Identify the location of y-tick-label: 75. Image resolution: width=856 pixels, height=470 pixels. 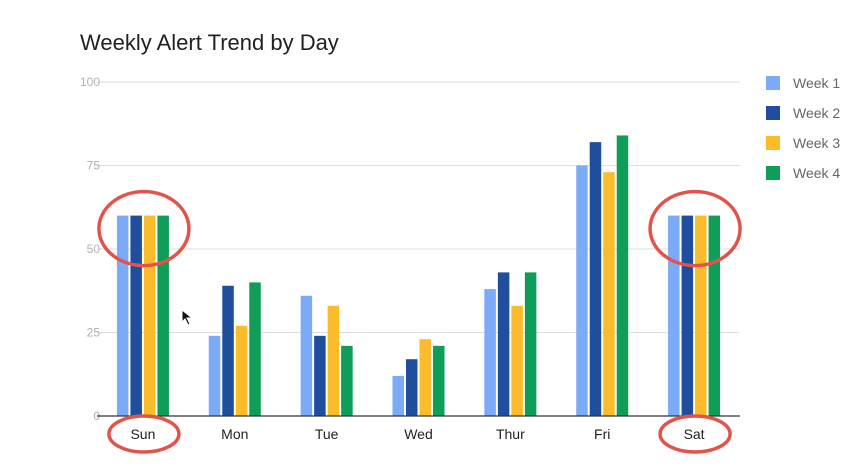
(94, 166).